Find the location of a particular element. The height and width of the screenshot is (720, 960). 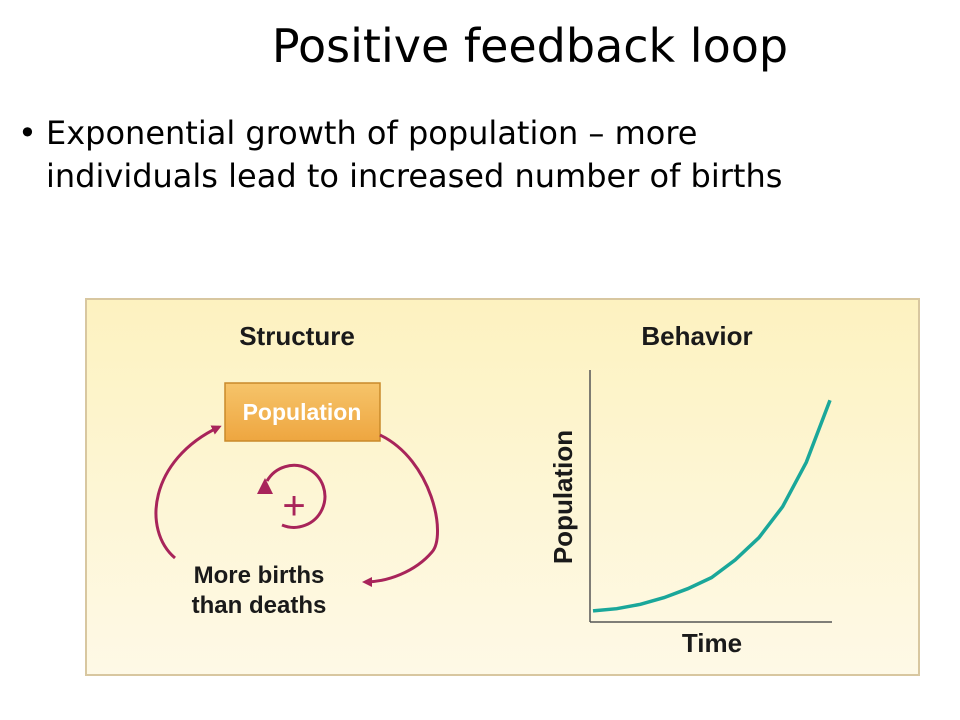

population-growth-line is located at coordinates (712, 506).